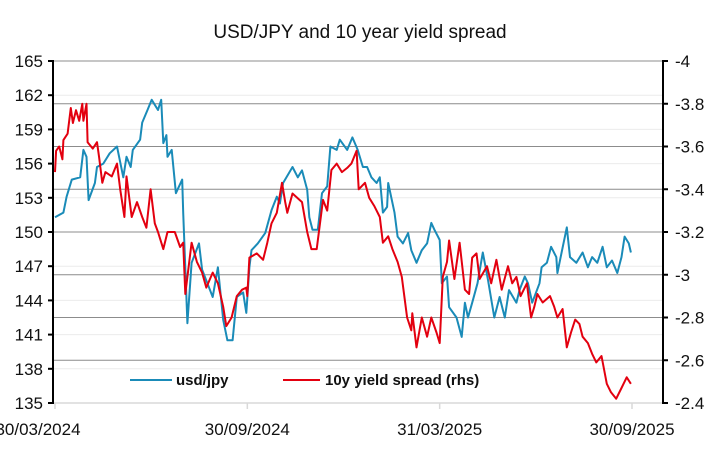 The width and height of the screenshot is (722, 454). Describe the element at coordinates (29, 403) in the screenshot. I see `left-tick-label: 135` at that location.